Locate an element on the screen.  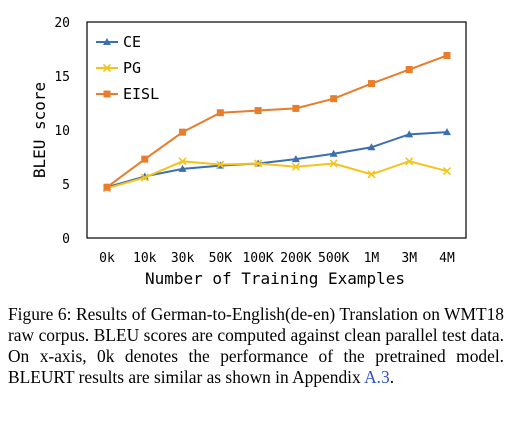
x-tick-label: 30k is located at coordinates (183, 258).